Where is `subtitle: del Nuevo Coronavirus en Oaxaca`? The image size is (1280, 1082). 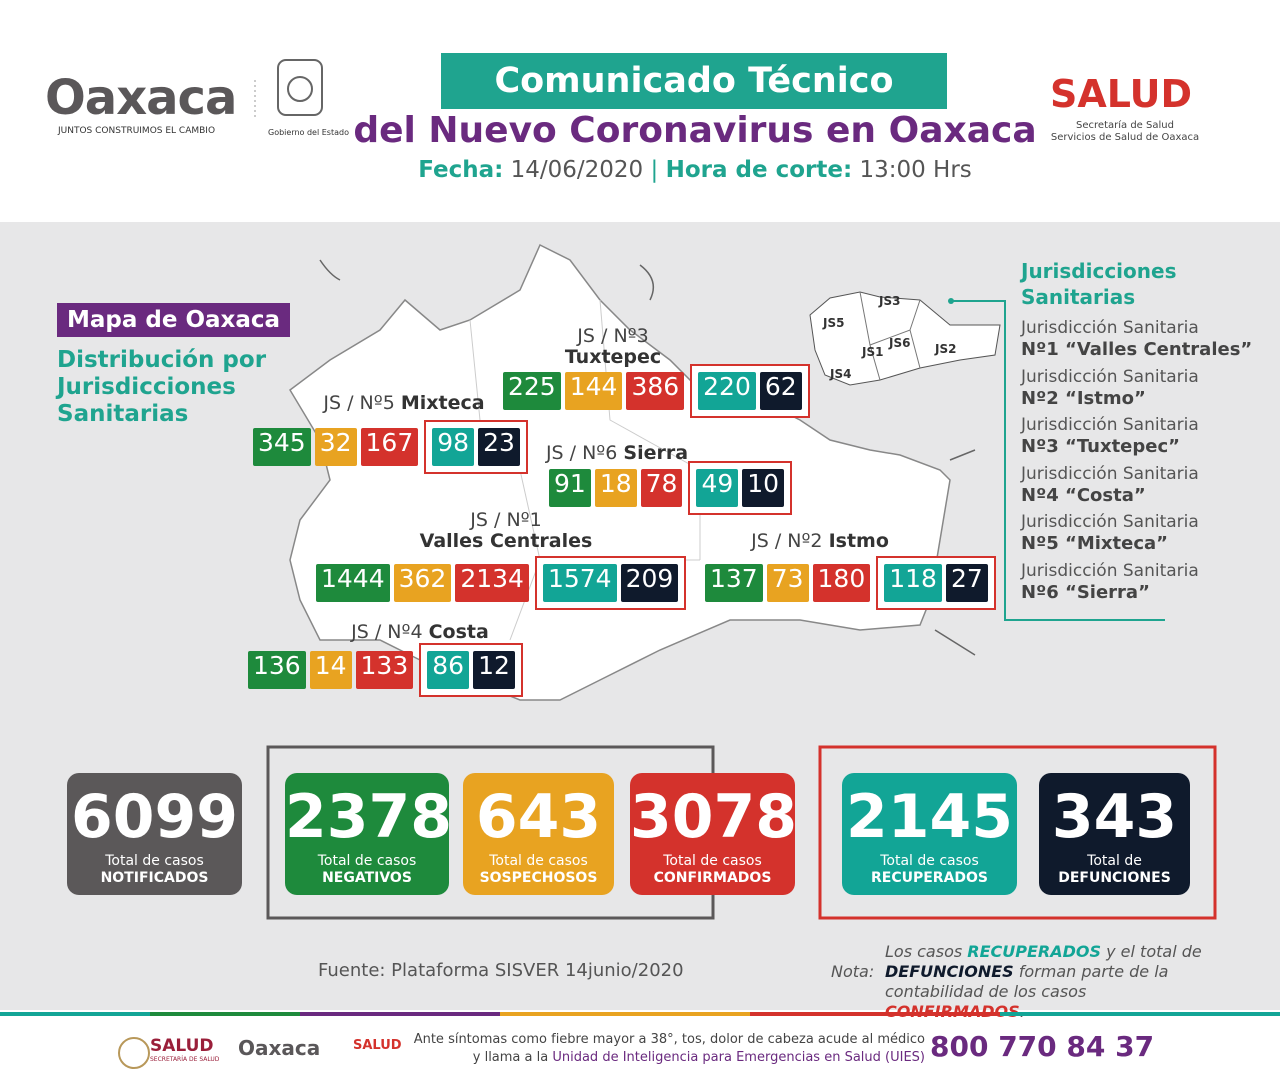 subtitle: del Nuevo Coronavirus en Oaxaca is located at coordinates (695, 130).